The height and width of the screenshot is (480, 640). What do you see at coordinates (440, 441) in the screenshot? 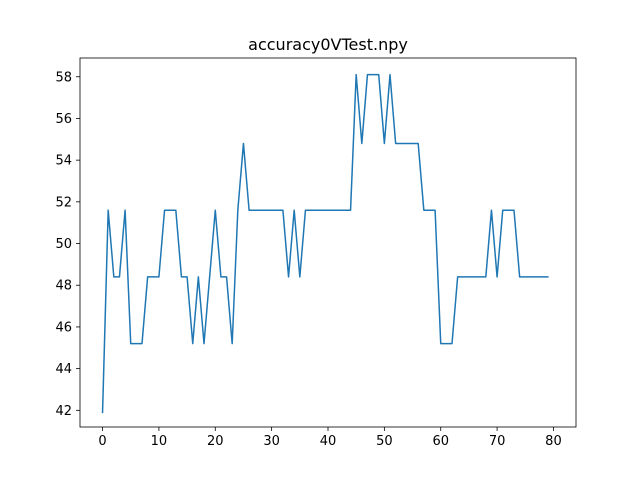
I see `x-tick-label-60: 60` at bounding box center [440, 441].